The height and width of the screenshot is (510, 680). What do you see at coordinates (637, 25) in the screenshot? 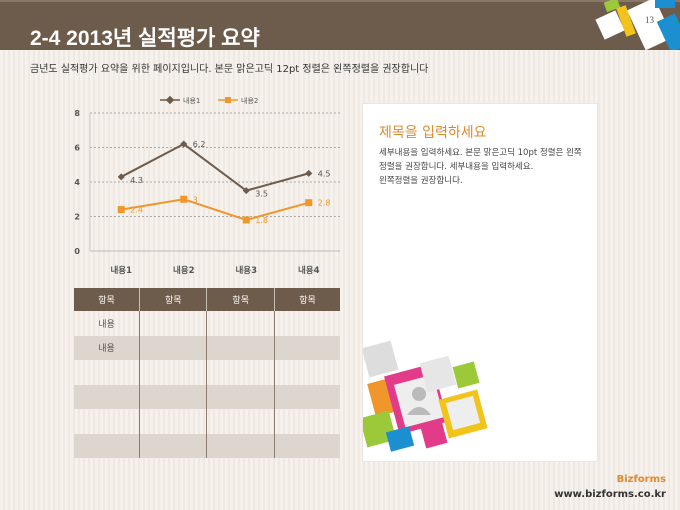
I see `decorative-tiles` at bounding box center [637, 25].